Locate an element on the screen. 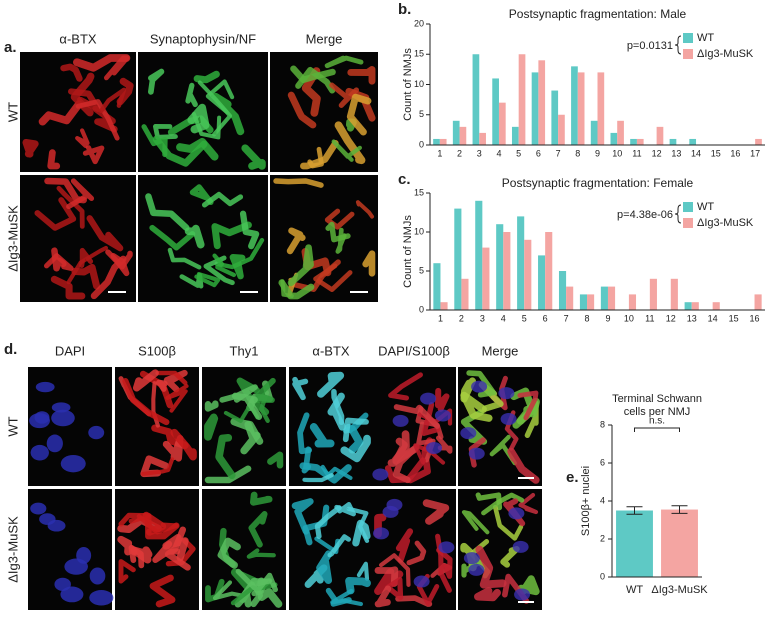 The image size is (768, 620). x-tick-label: 1 is located at coordinates (439, 153).